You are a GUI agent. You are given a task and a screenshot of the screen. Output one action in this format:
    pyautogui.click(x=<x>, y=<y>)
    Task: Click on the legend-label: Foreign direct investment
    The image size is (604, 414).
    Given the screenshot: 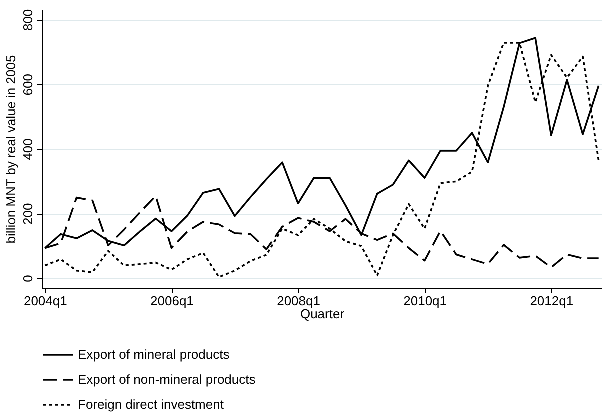 What is the action you would take?
    pyautogui.click(x=151, y=404)
    